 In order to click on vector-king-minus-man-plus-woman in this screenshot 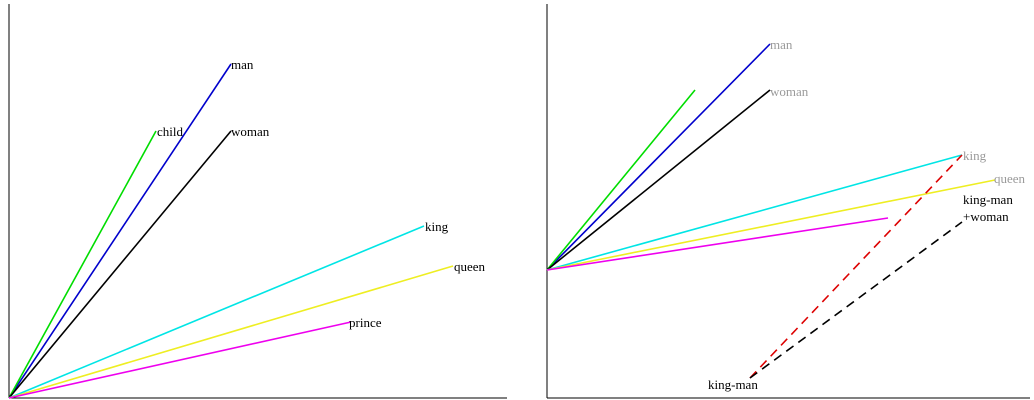, I will do `click(856, 300)`.